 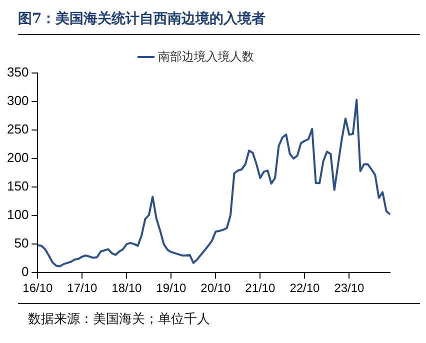 What do you see at coordinates (206, 56) in the screenshot?
I see `legend-label: 南部边境入境人数` at bounding box center [206, 56].